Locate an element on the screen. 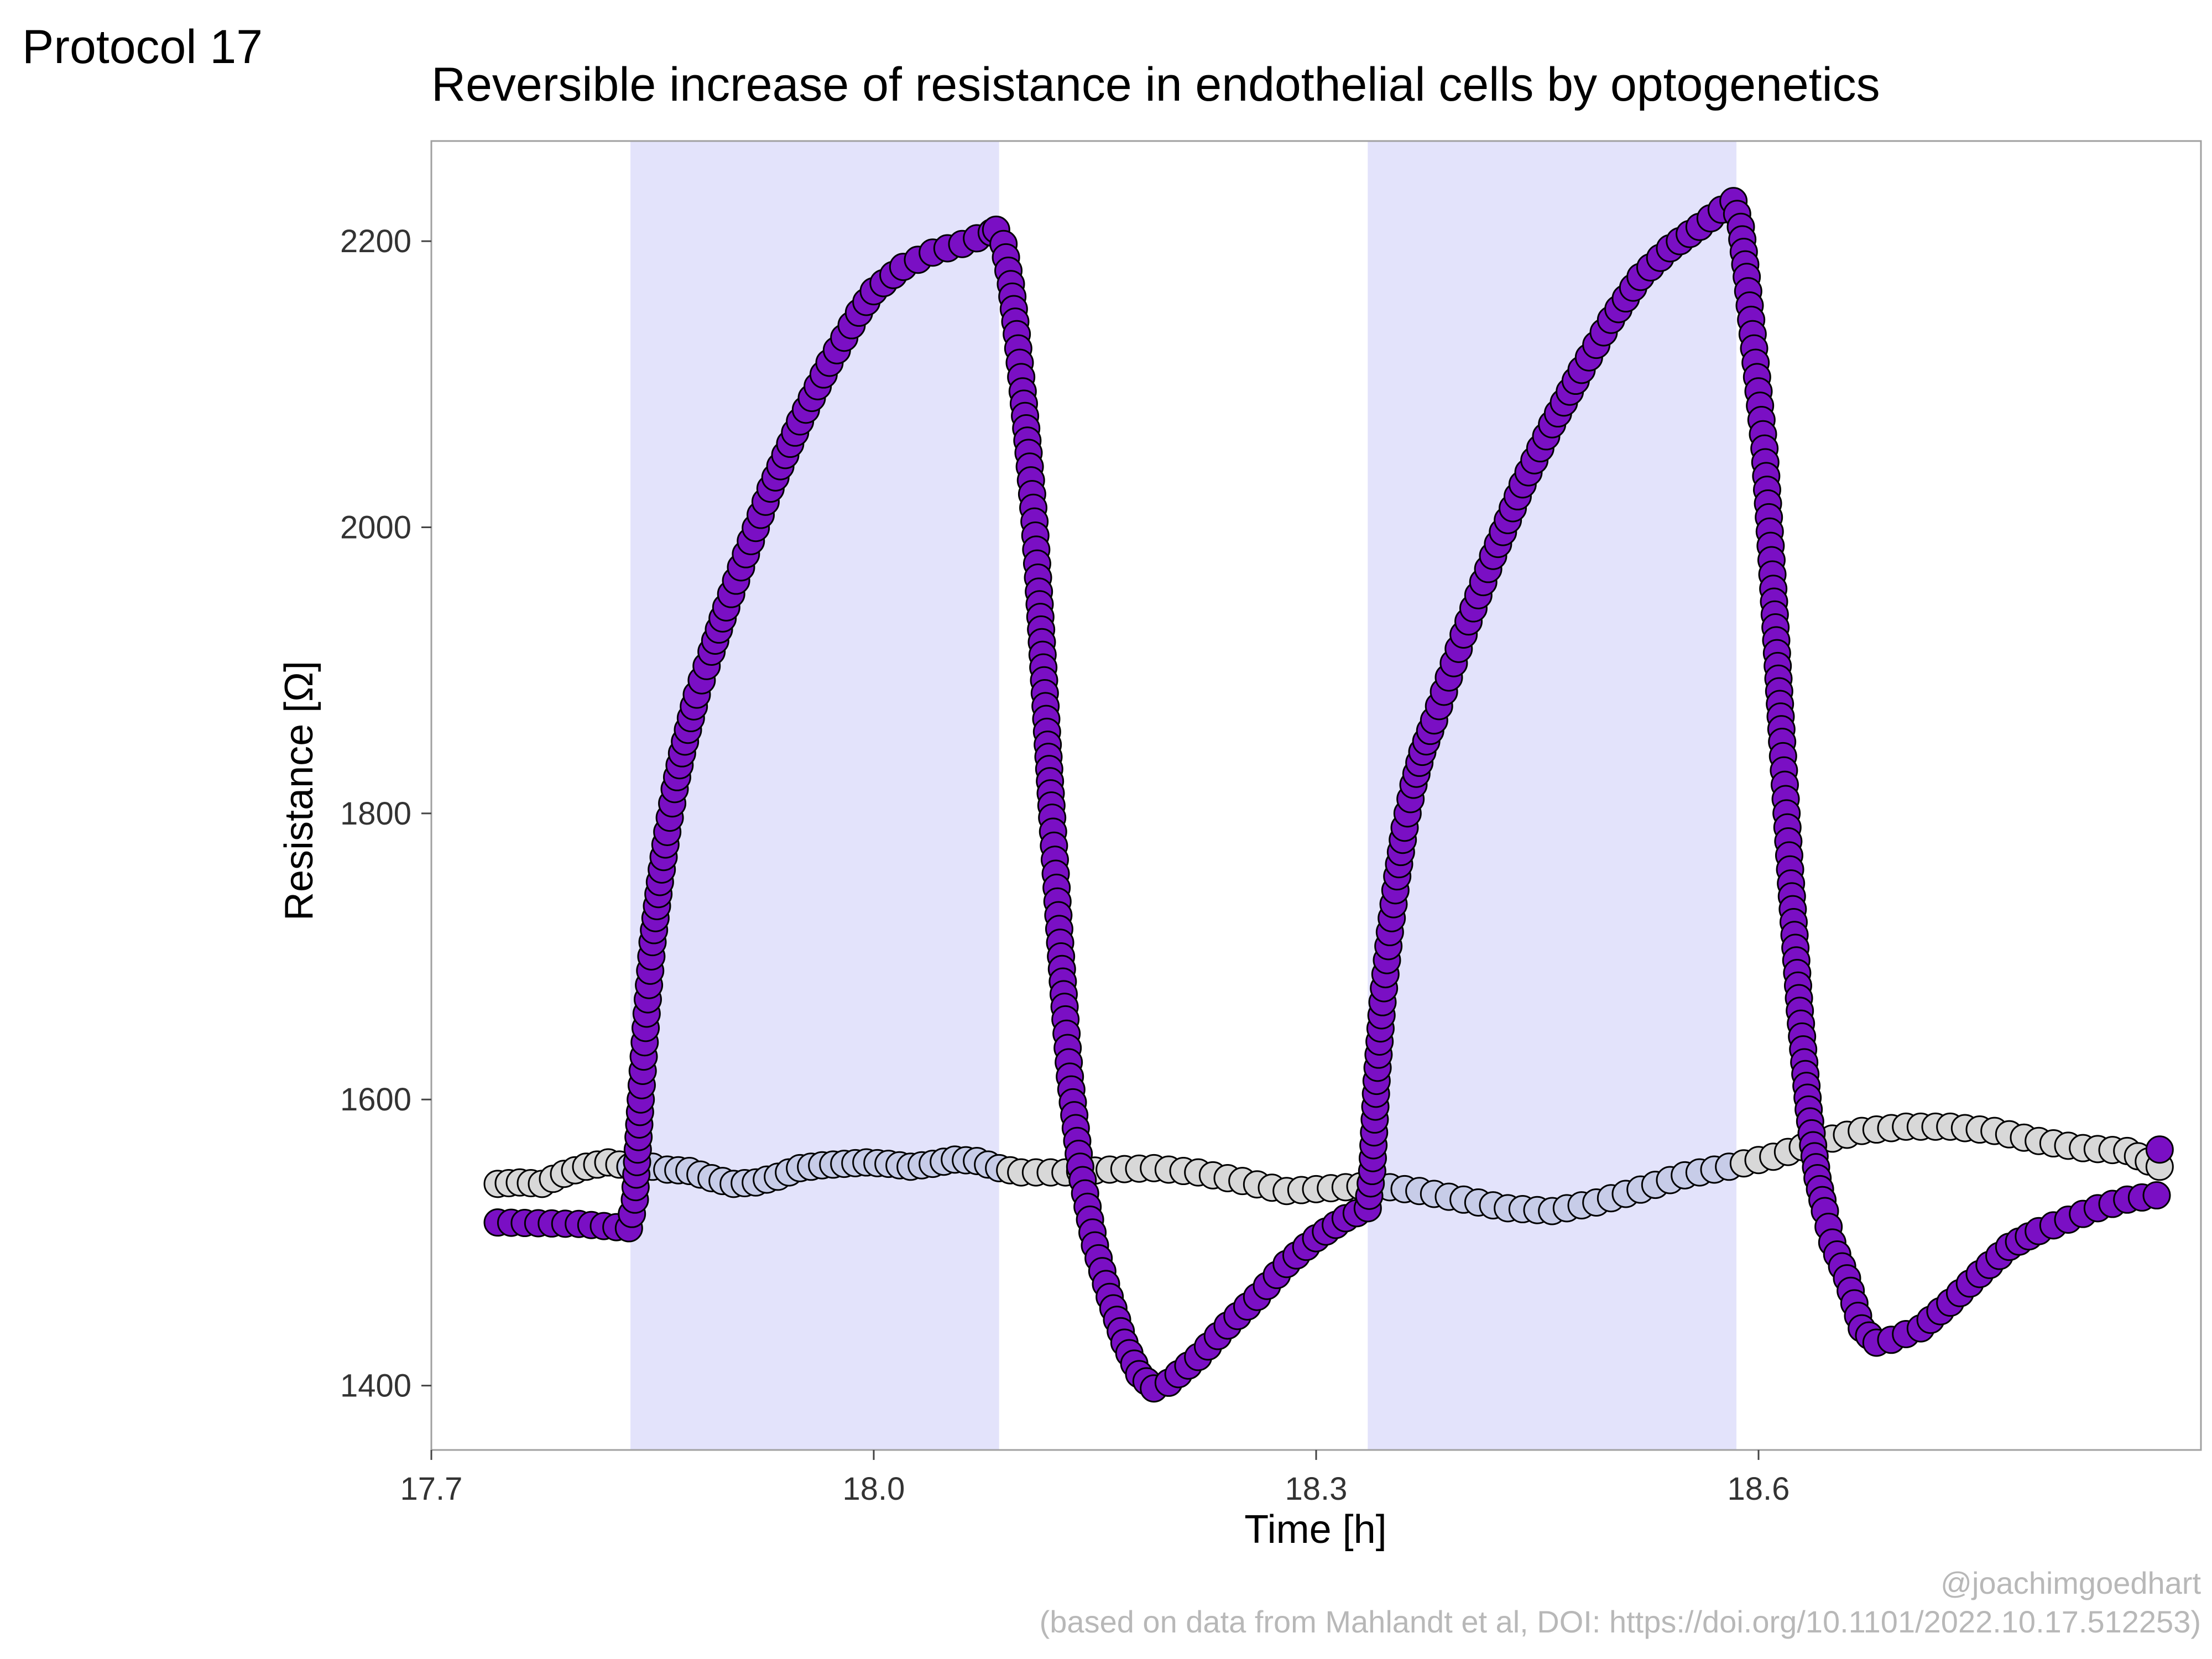  x-axis: 17.7 18.0 18.3 18.6 is located at coordinates (1095, 1479).